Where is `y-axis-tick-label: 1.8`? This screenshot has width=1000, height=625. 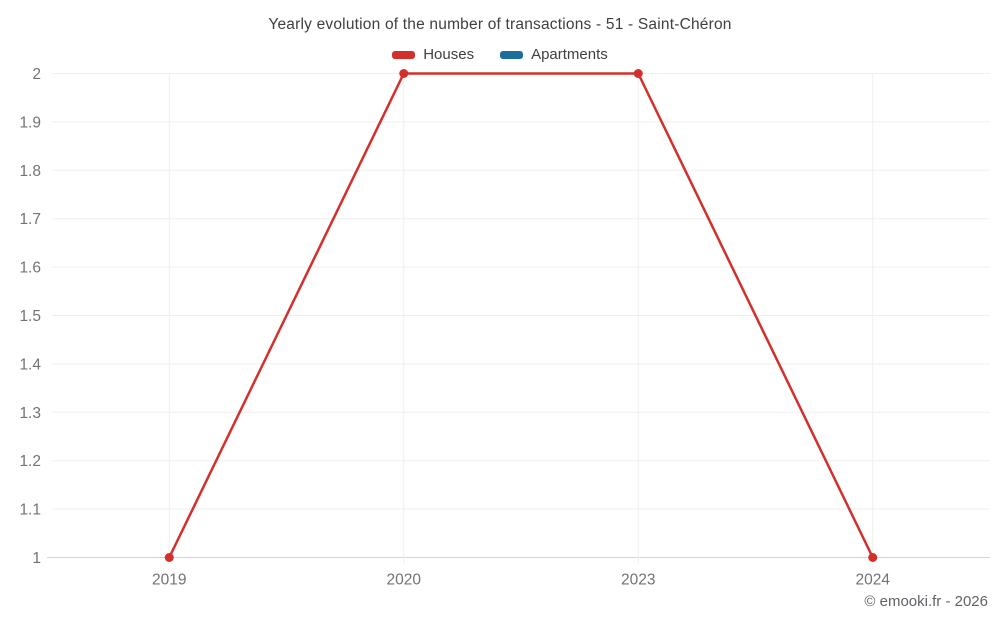
y-axis-tick-label: 1.8 is located at coordinates (30, 171).